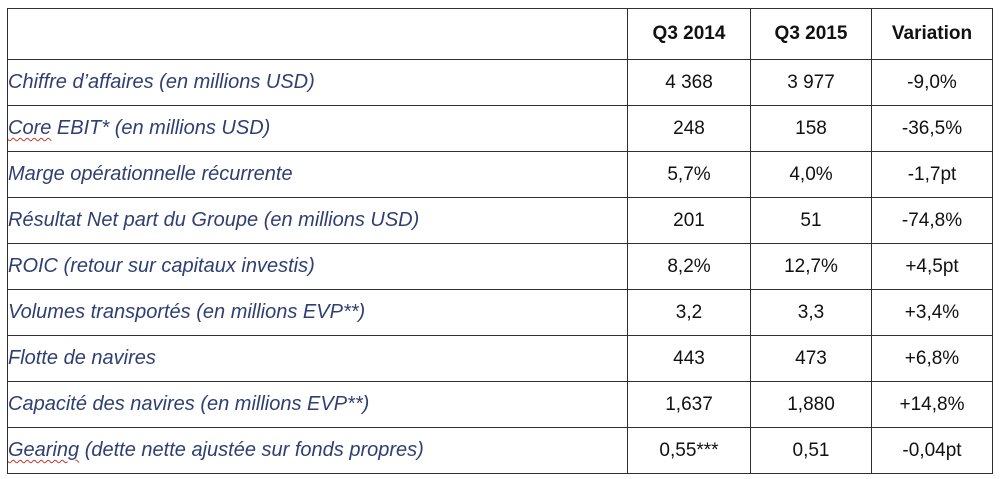 This screenshot has width=1000, height=479. What do you see at coordinates (689, 358) in the screenshot?
I see `q3-2014-value: 443` at bounding box center [689, 358].